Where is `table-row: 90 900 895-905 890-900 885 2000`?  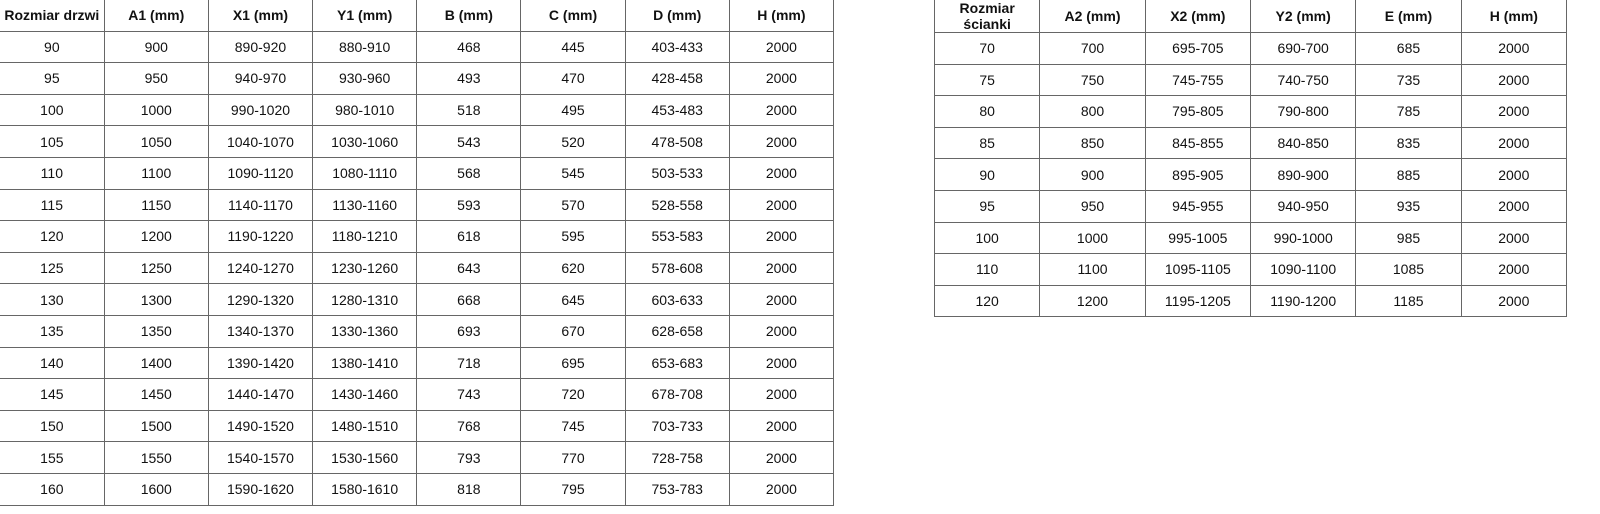 table-row: 90 900 895-905 890-900 885 2000 is located at coordinates (1250, 174).